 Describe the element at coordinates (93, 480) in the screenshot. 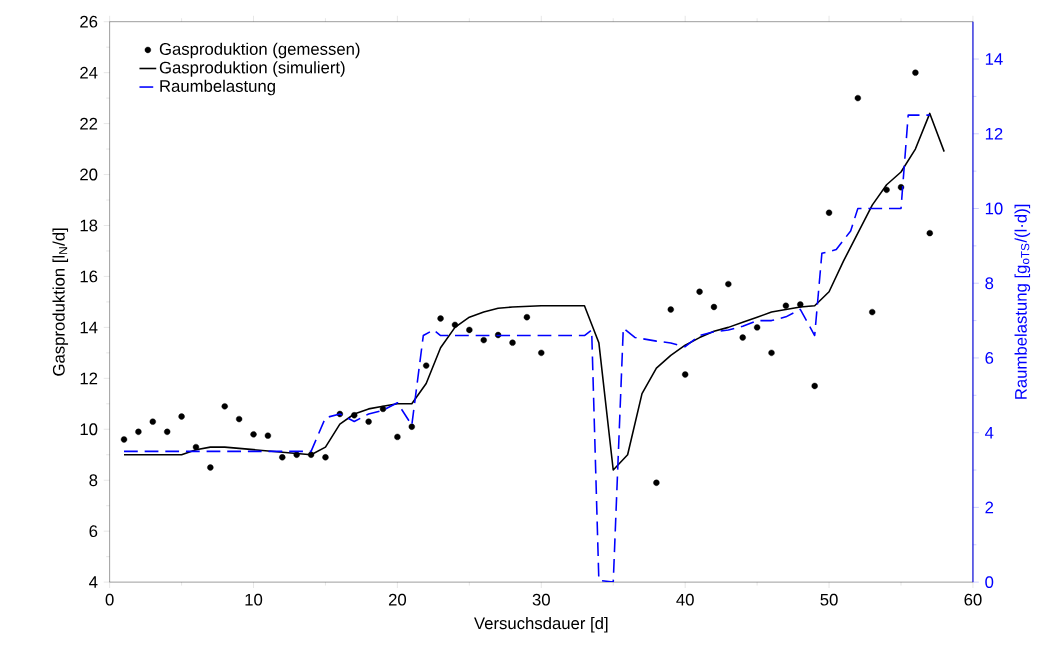

I see `y-tick-label: 8` at that location.